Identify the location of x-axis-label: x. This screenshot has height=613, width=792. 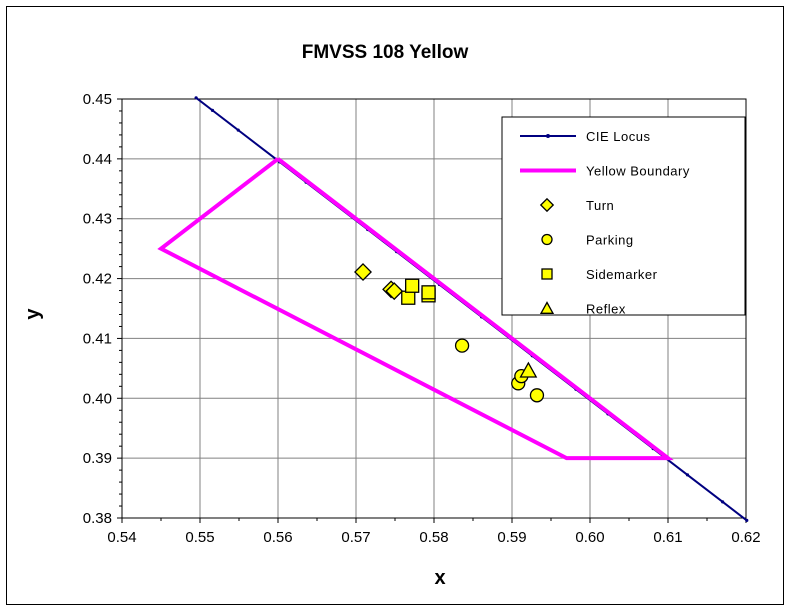
(439, 578).